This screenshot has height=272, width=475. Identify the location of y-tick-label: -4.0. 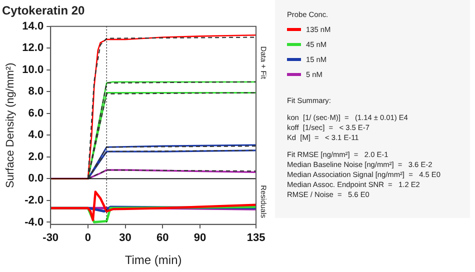
(34, 222).